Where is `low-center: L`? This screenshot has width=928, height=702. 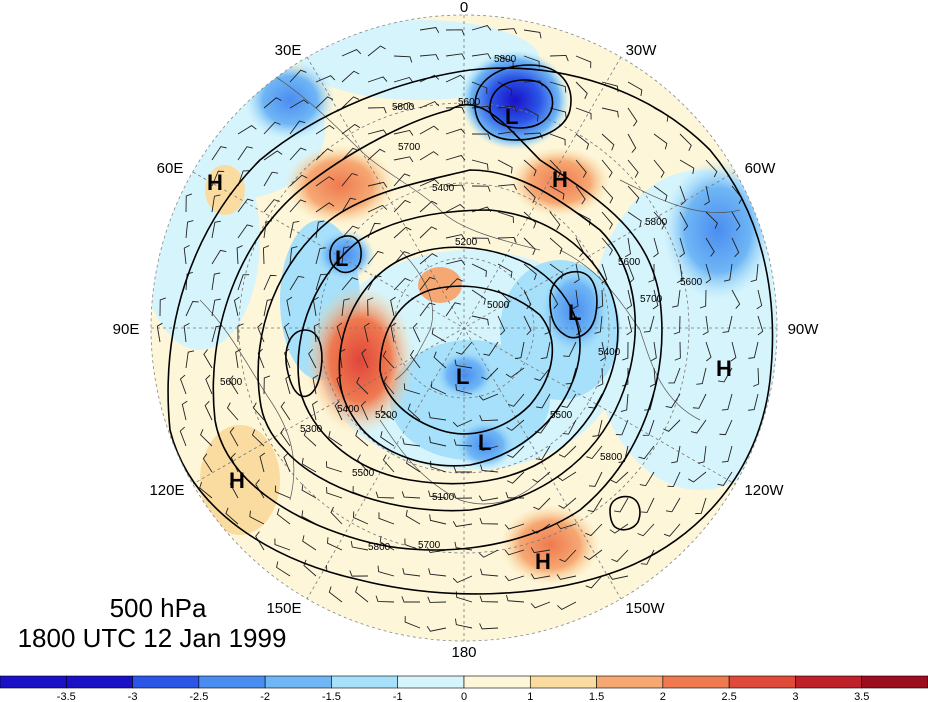 low-center: L is located at coordinates (462, 376).